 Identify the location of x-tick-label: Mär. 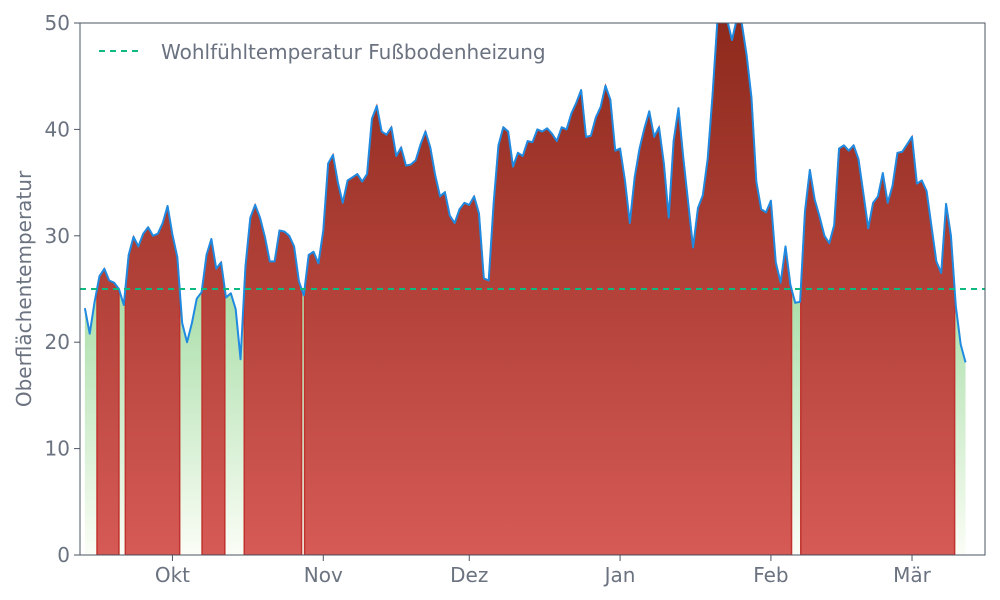
(912, 575).